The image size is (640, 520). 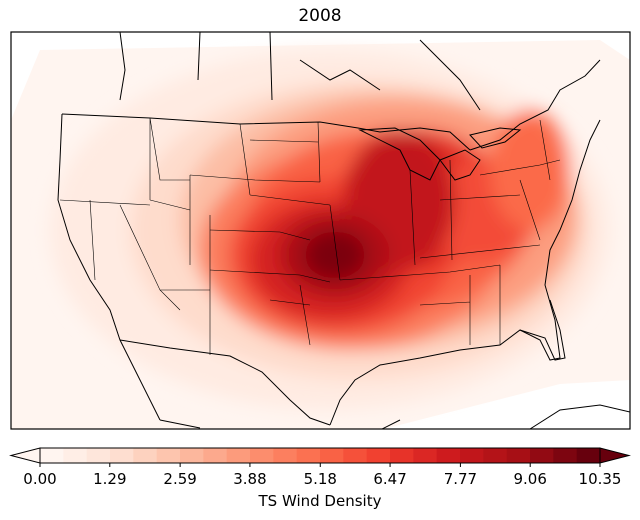 I want to click on canada-border-east, so click(x=535, y=105).